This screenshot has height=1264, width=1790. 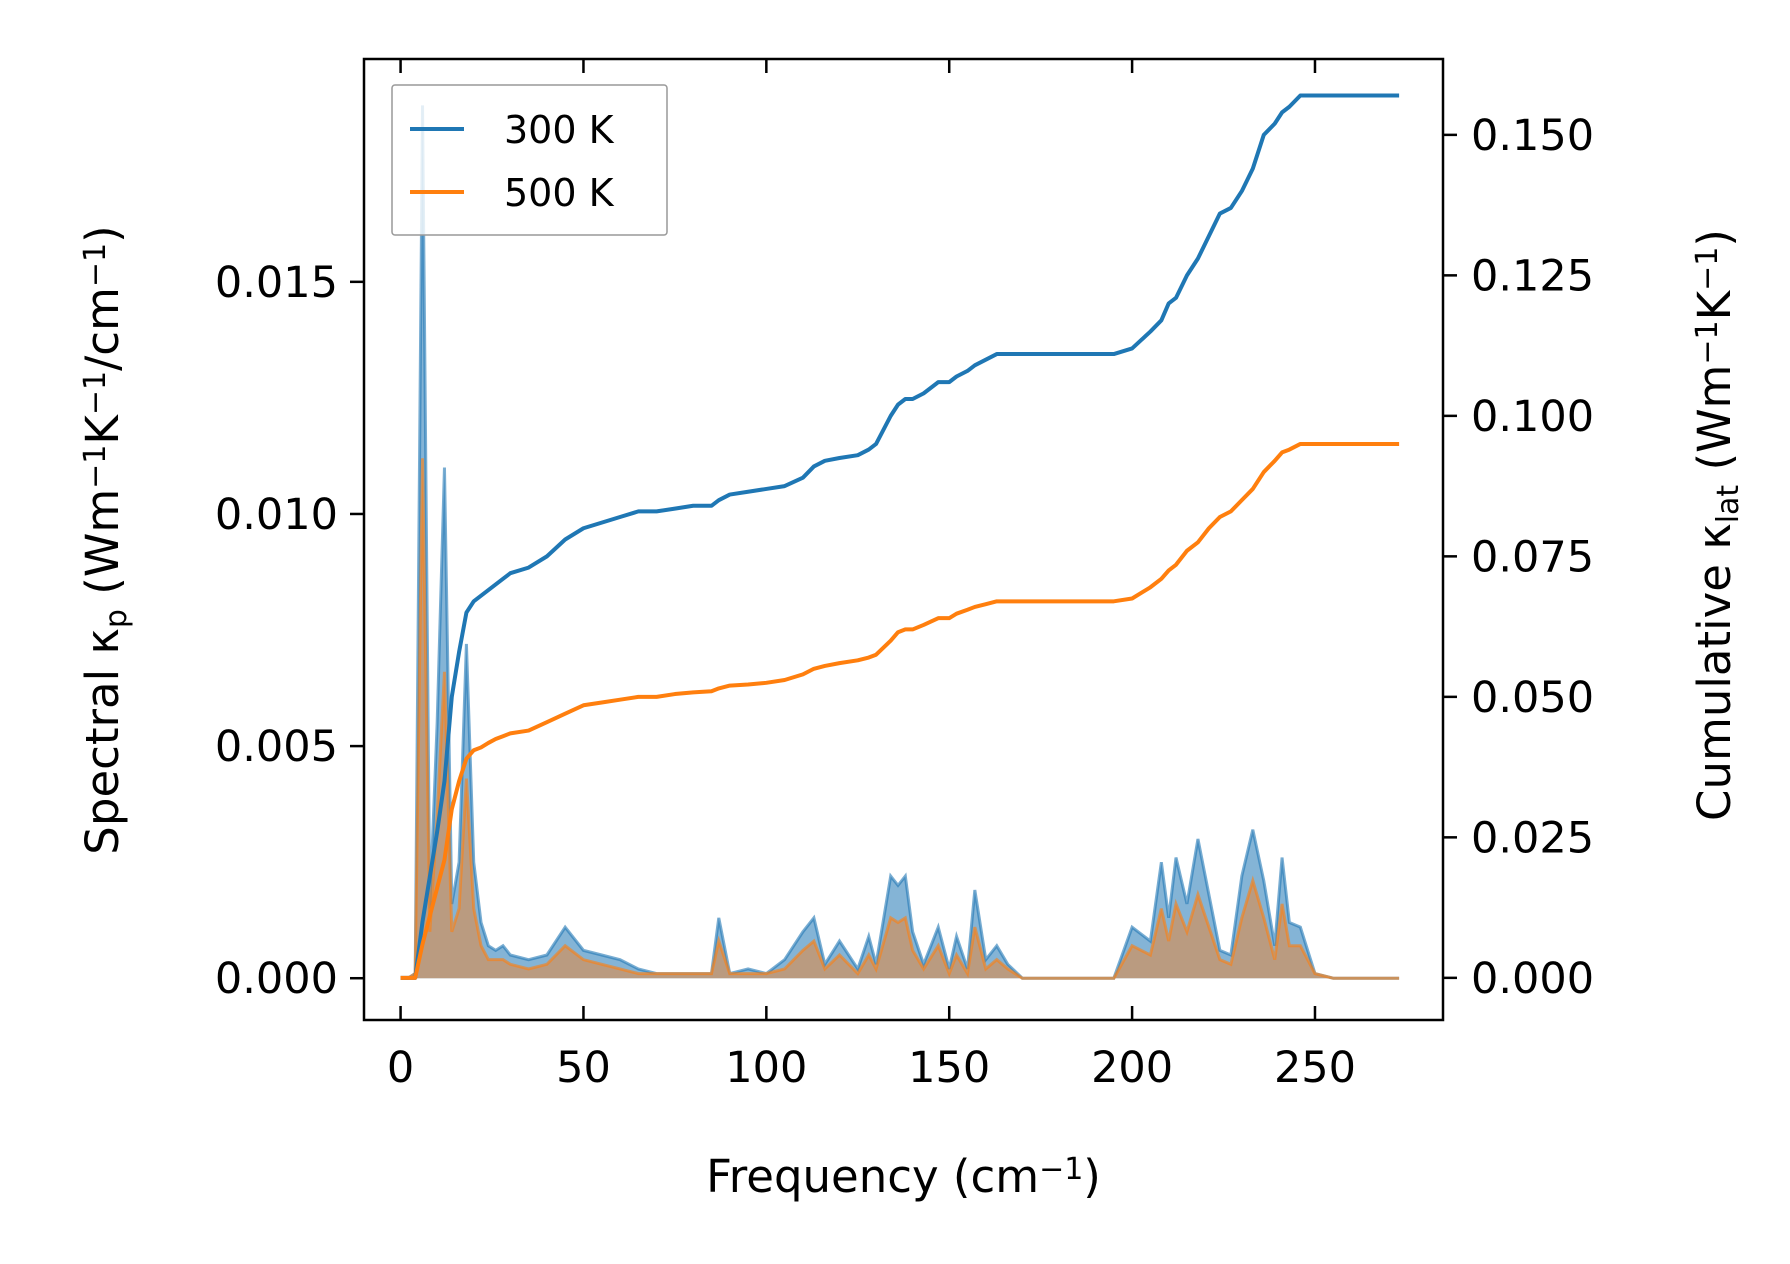 I want to click on legend-label-300k: 300 K, so click(x=559, y=130).